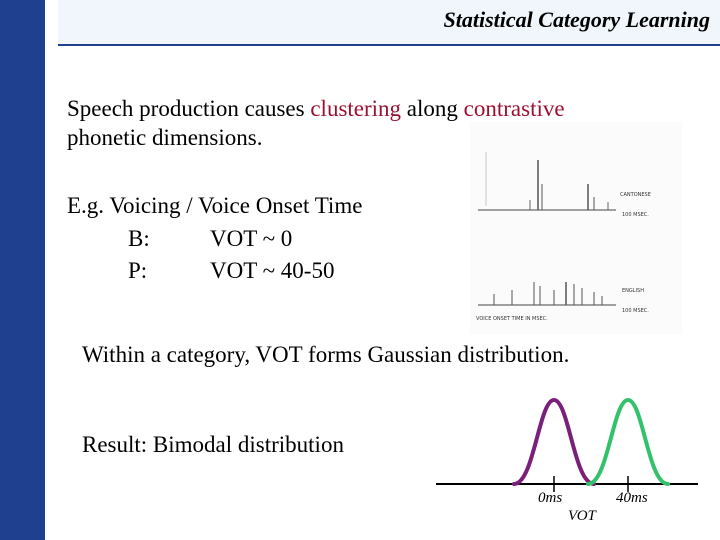 This screenshot has height=540, width=720. What do you see at coordinates (213, 444) in the screenshot?
I see `result-line: Result: Bimodal distribution` at bounding box center [213, 444].